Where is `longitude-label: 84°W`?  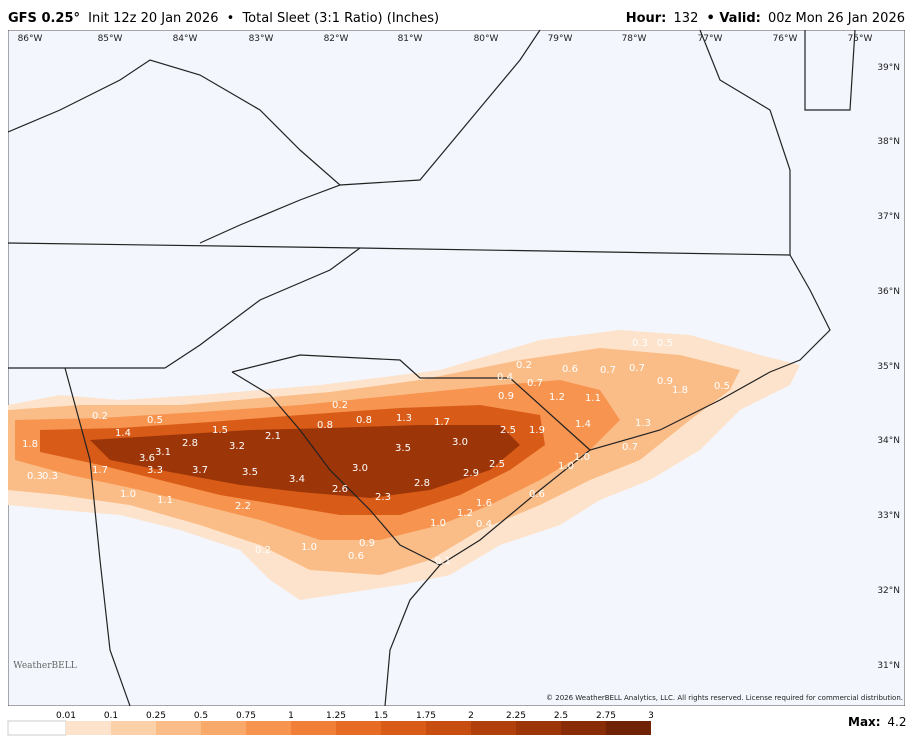 longitude-label: 84°W is located at coordinates (185, 39).